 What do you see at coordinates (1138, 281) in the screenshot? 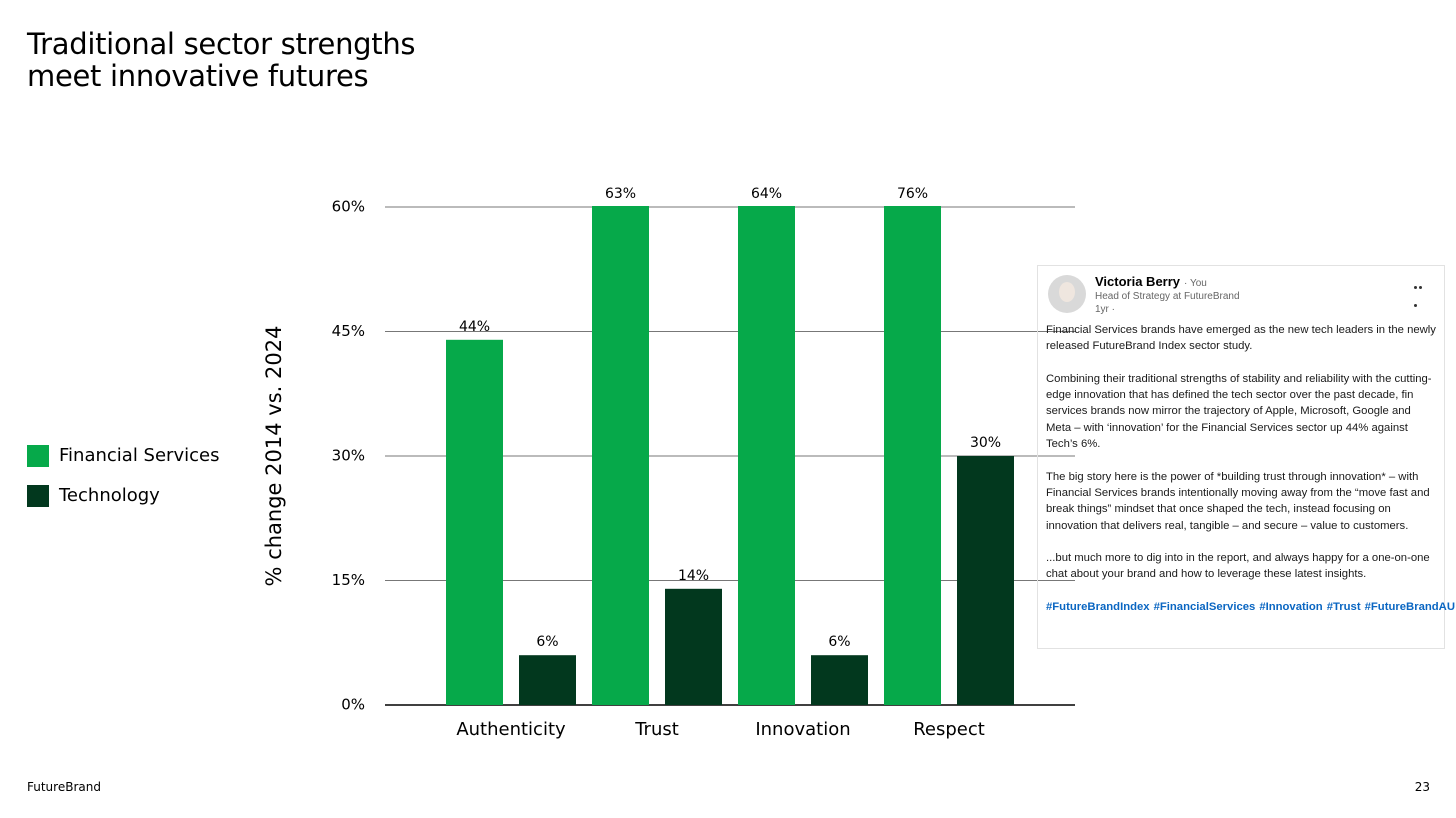
I see `author-name: Victoria Berry` at bounding box center [1138, 281].